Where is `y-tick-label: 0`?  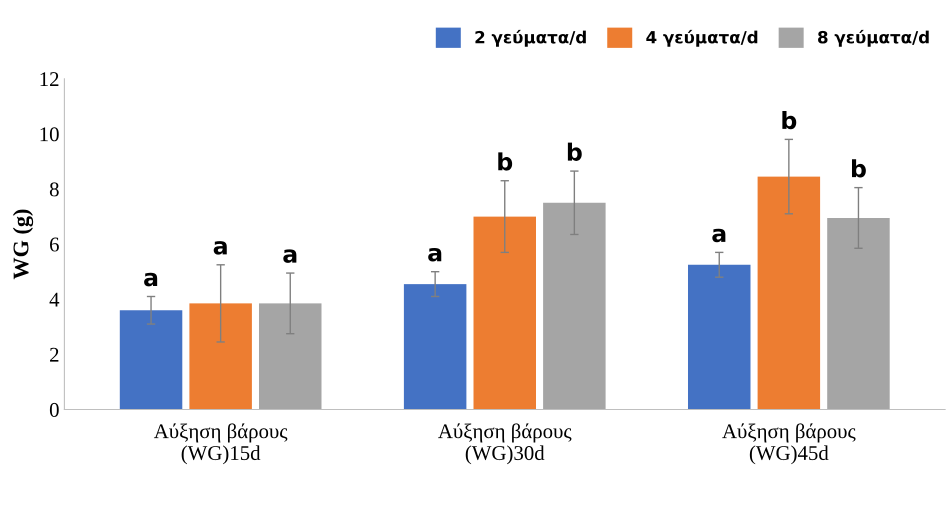 y-tick-label: 0 is located at coordinates (54, 409).